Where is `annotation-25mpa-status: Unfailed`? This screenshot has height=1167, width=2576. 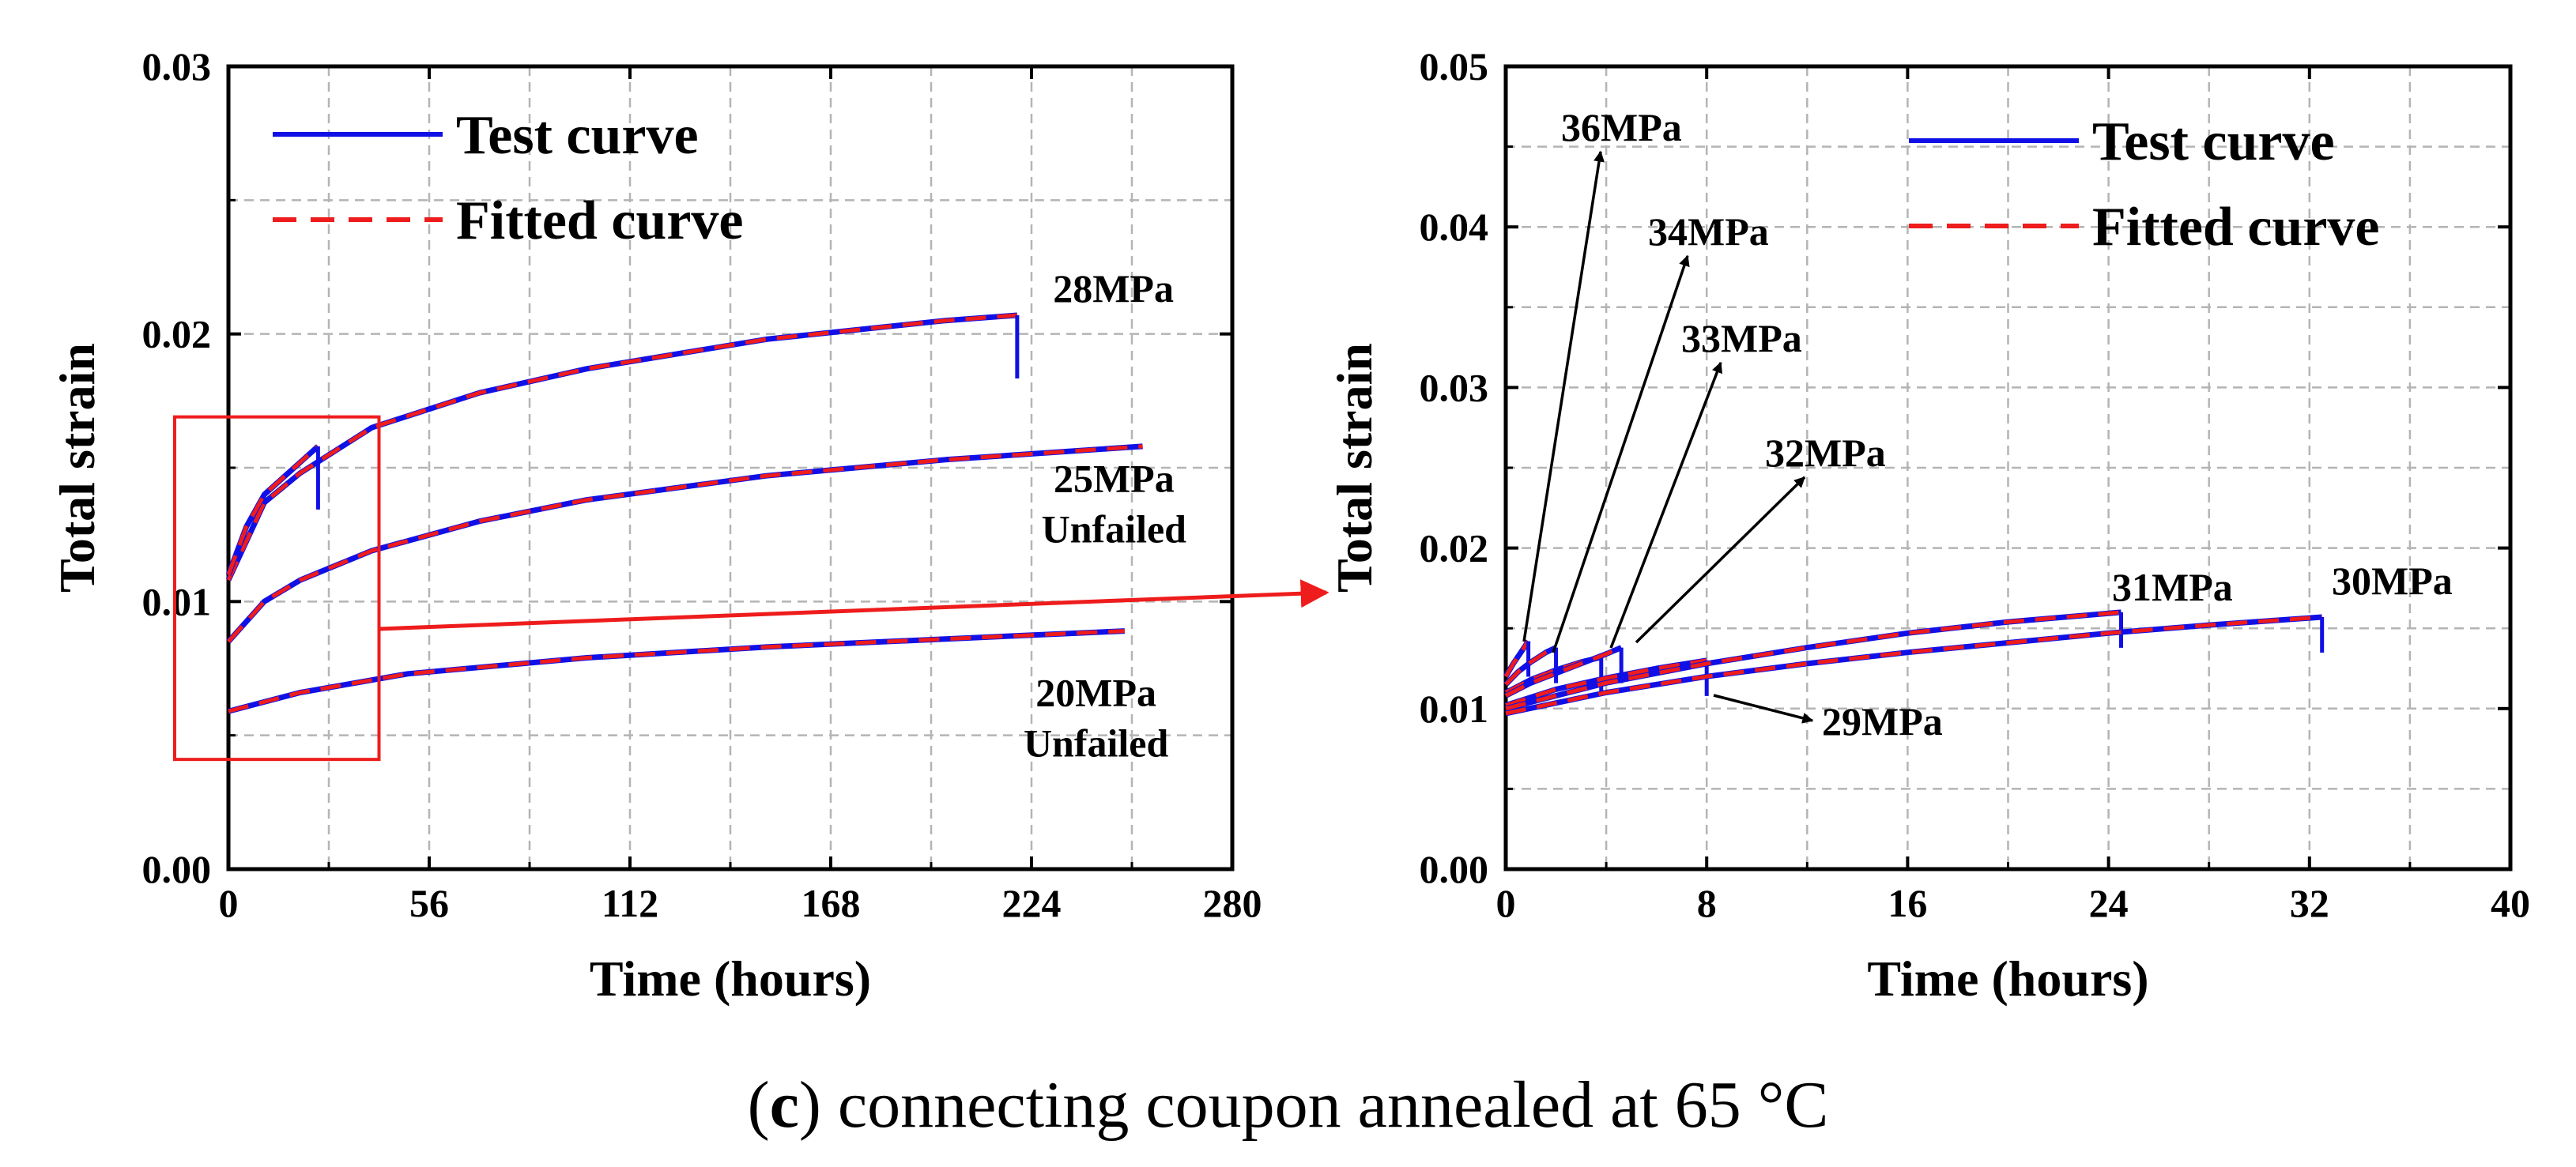
annotation-25mpa-status: Unfailed is located at coordinates (1114, 529).